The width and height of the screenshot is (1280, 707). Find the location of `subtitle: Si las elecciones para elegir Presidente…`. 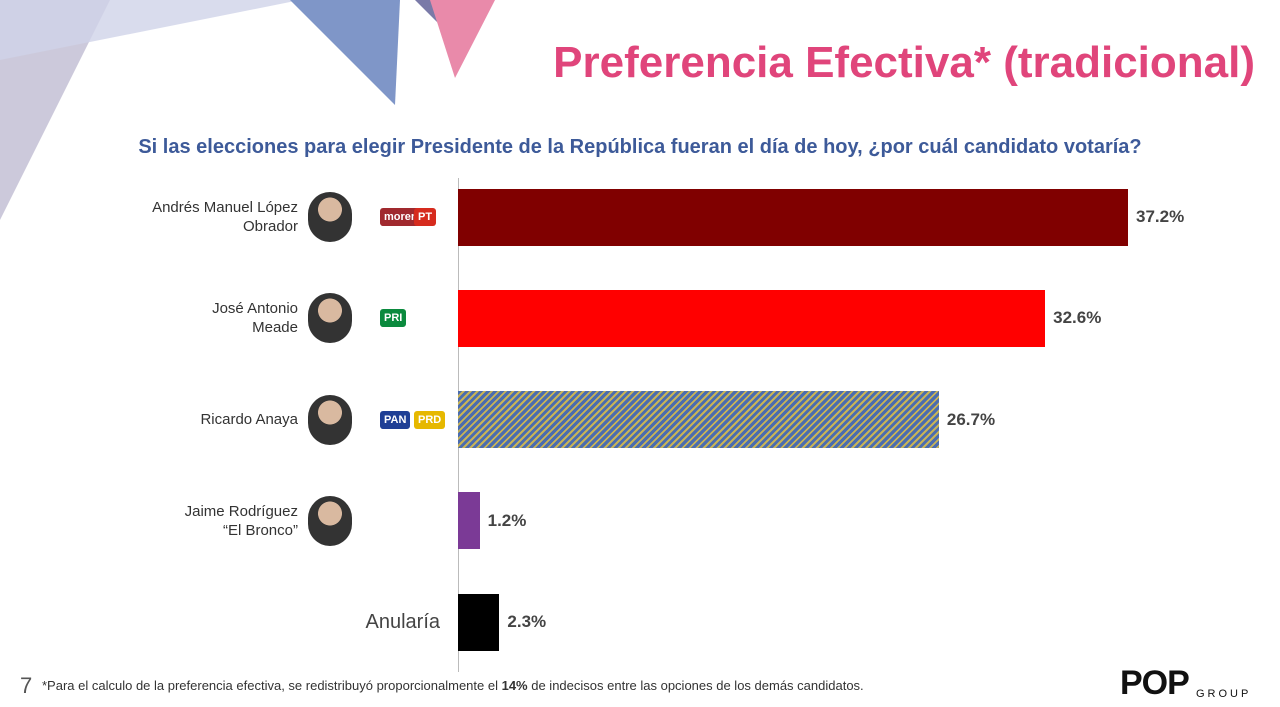

subtitle: Si las elecciones para elegir Presidente… is located at coordinates (640, 147).